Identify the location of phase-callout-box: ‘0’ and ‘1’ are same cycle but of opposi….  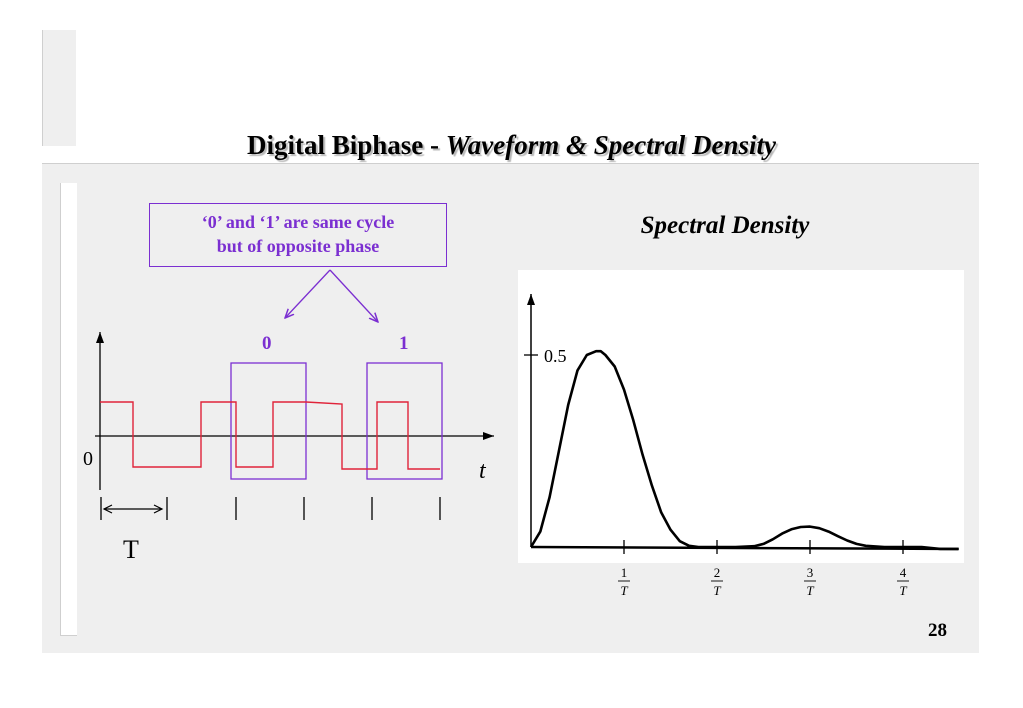
(298, 235).